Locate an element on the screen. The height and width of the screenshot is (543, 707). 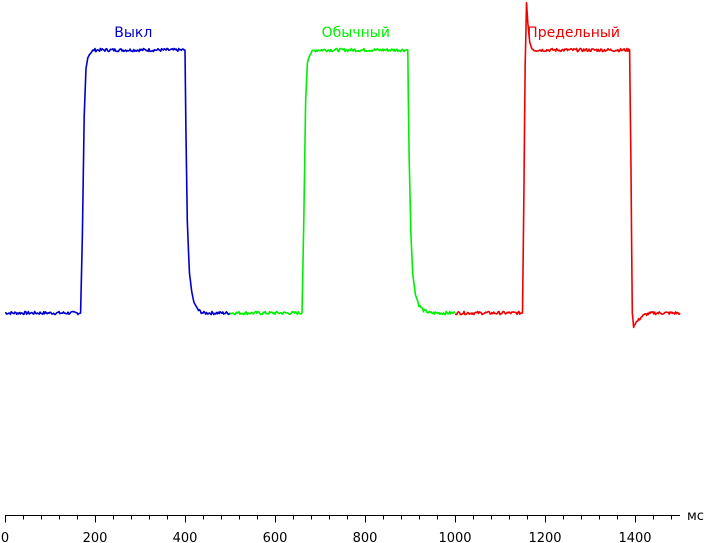
series-labels: Выкл Обычный Предельный is located at coordinates (367, 33).